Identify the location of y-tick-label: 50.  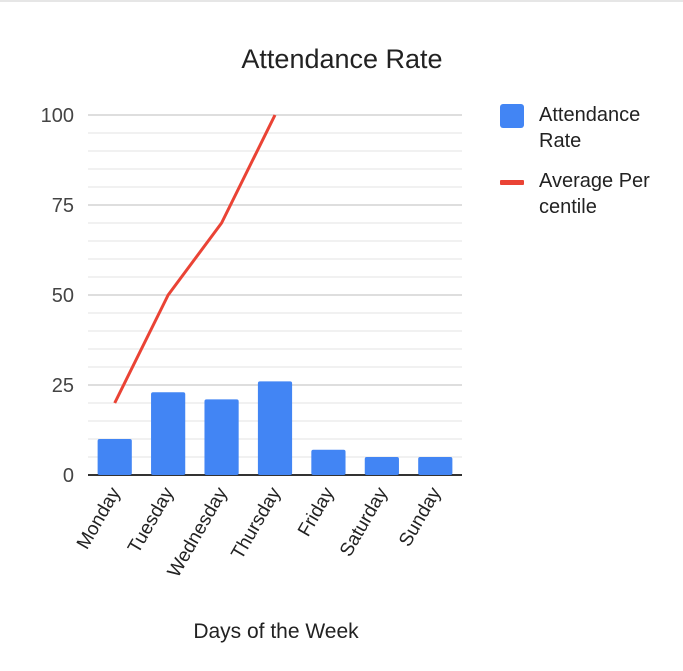
(63, 296).